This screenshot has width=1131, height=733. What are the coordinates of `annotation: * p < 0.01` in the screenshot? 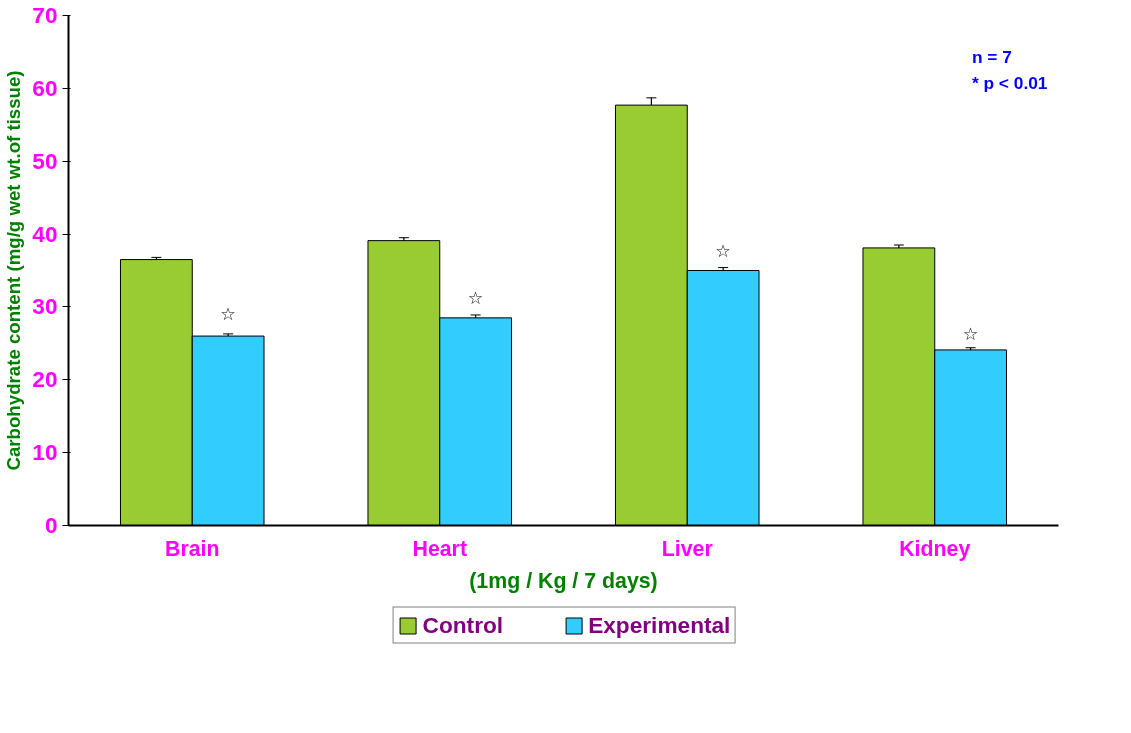 It's located at (1009, 82).